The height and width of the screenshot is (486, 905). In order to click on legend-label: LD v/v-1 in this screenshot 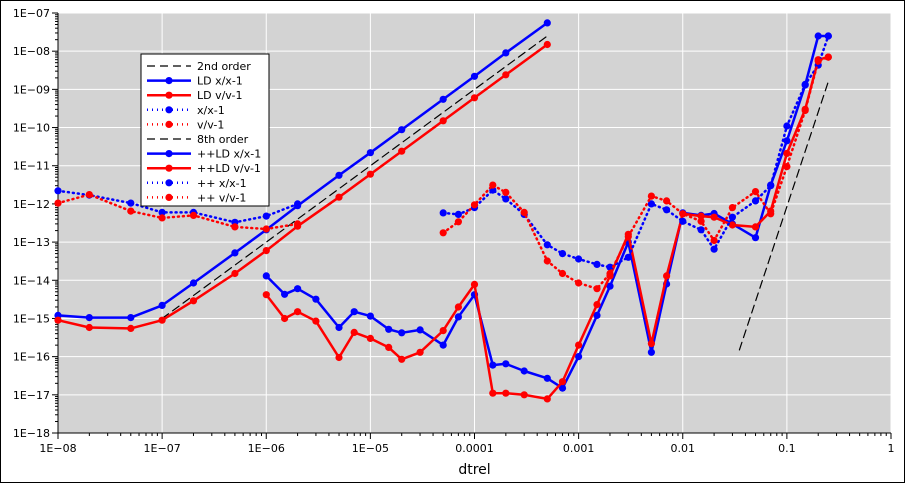, I will do `click(220, 95)`.